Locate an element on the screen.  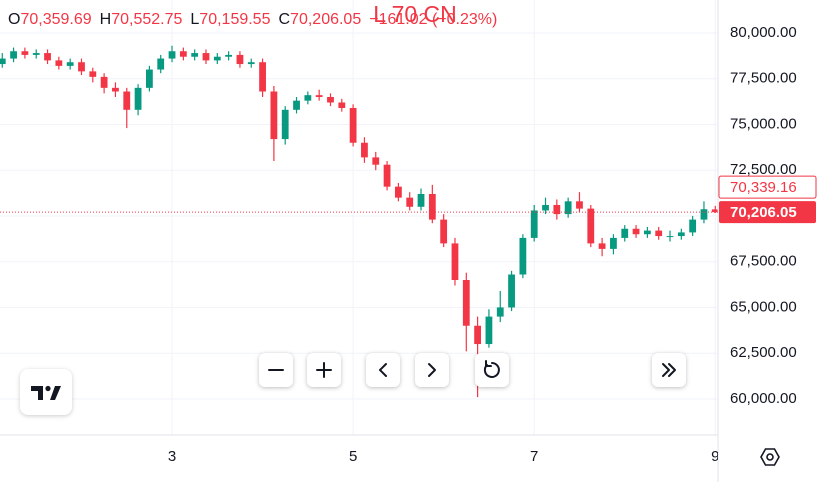
legend-value: 70,552.75 is located at coordinates (146, 19).